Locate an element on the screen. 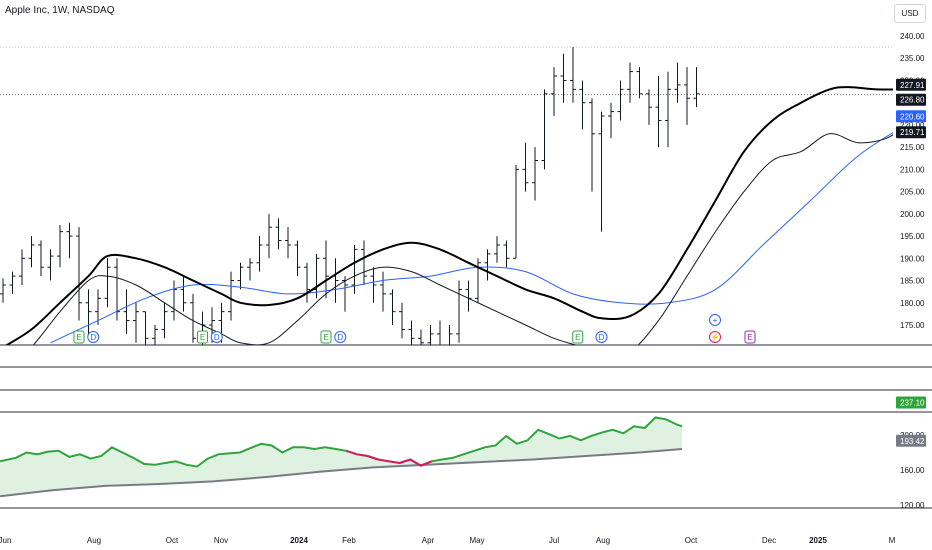  rs-moving-average is located at coordinates (341, 473).